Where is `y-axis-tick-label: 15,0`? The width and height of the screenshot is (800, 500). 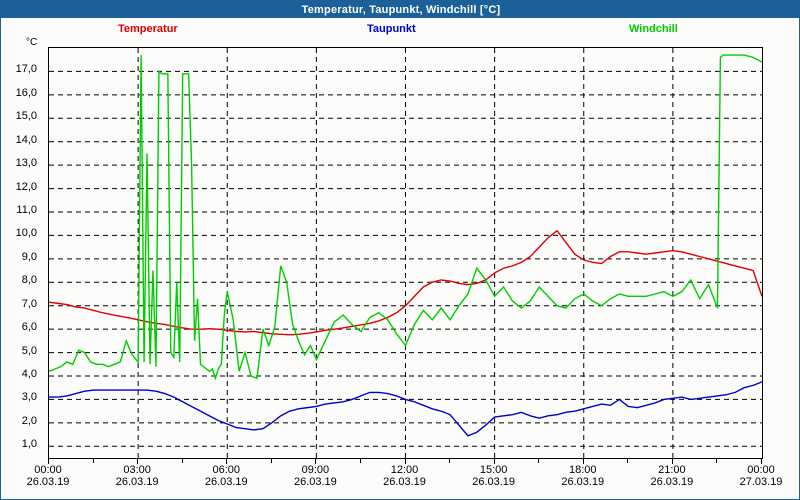
y-axis-tick-label: 15,0 is located at coordinates (26, 116).